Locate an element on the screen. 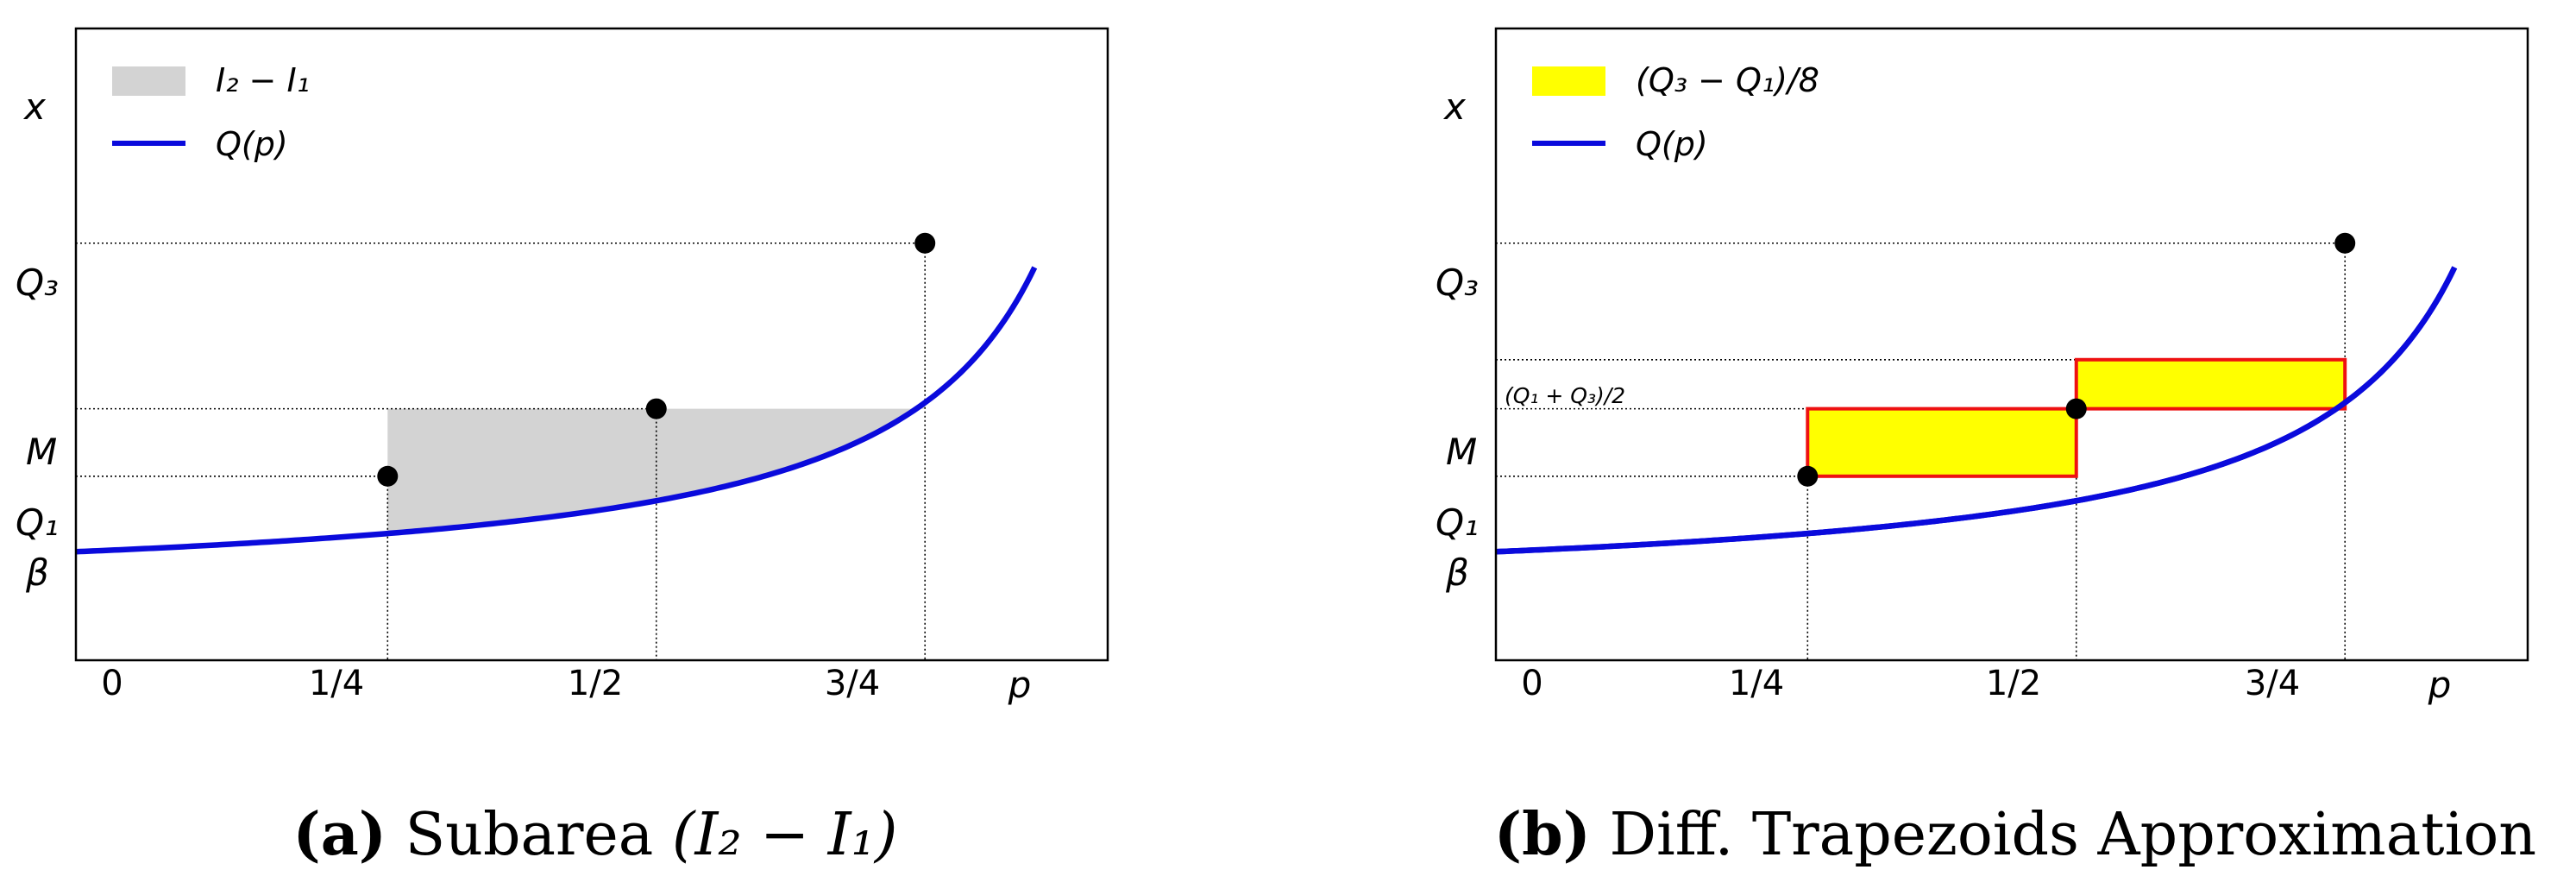  legend-label-q3-q1-8: (Q₃ − Q₁)/8 is located at coordinates (1727, 80).